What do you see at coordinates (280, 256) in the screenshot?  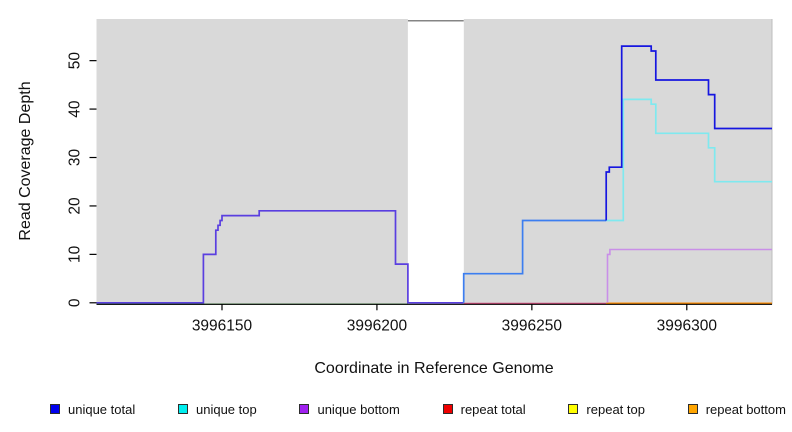 I see `unique-total-bottom-overlap-left` at bounding box center [280, 256].